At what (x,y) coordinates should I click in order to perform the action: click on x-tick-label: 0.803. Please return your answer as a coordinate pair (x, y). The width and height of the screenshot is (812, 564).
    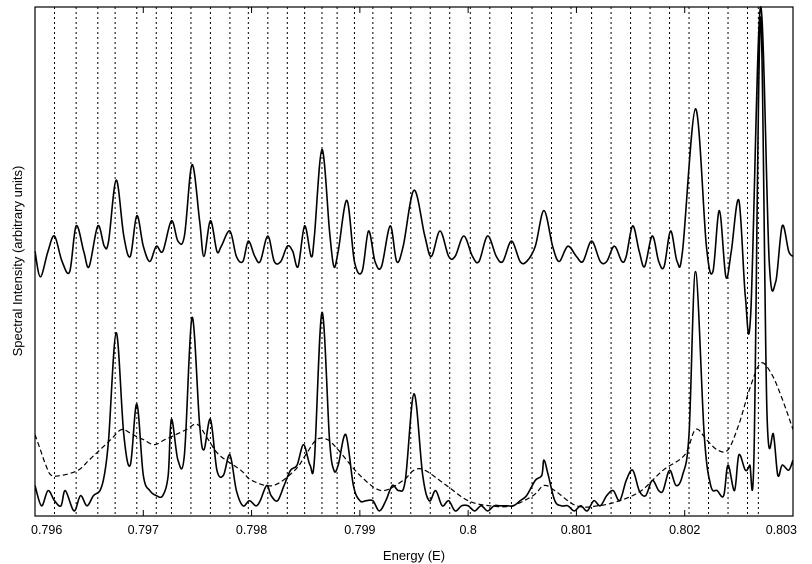
    Looking at the image, I should click on (781, 530).